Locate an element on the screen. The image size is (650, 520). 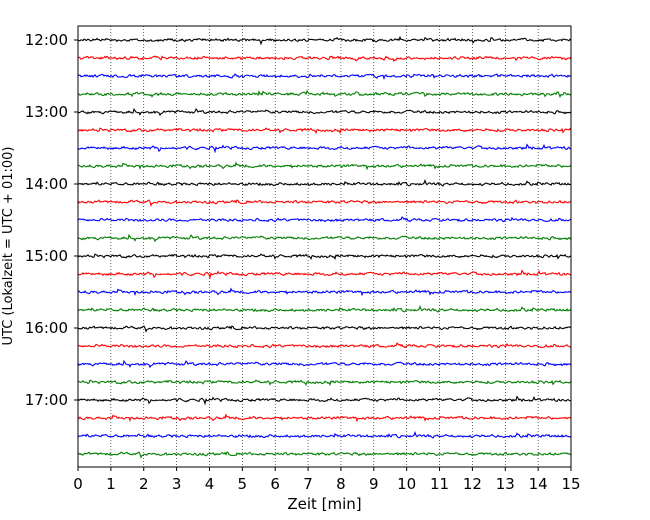
y-tick-label: 12:00 is located at coordinates (46, 40).